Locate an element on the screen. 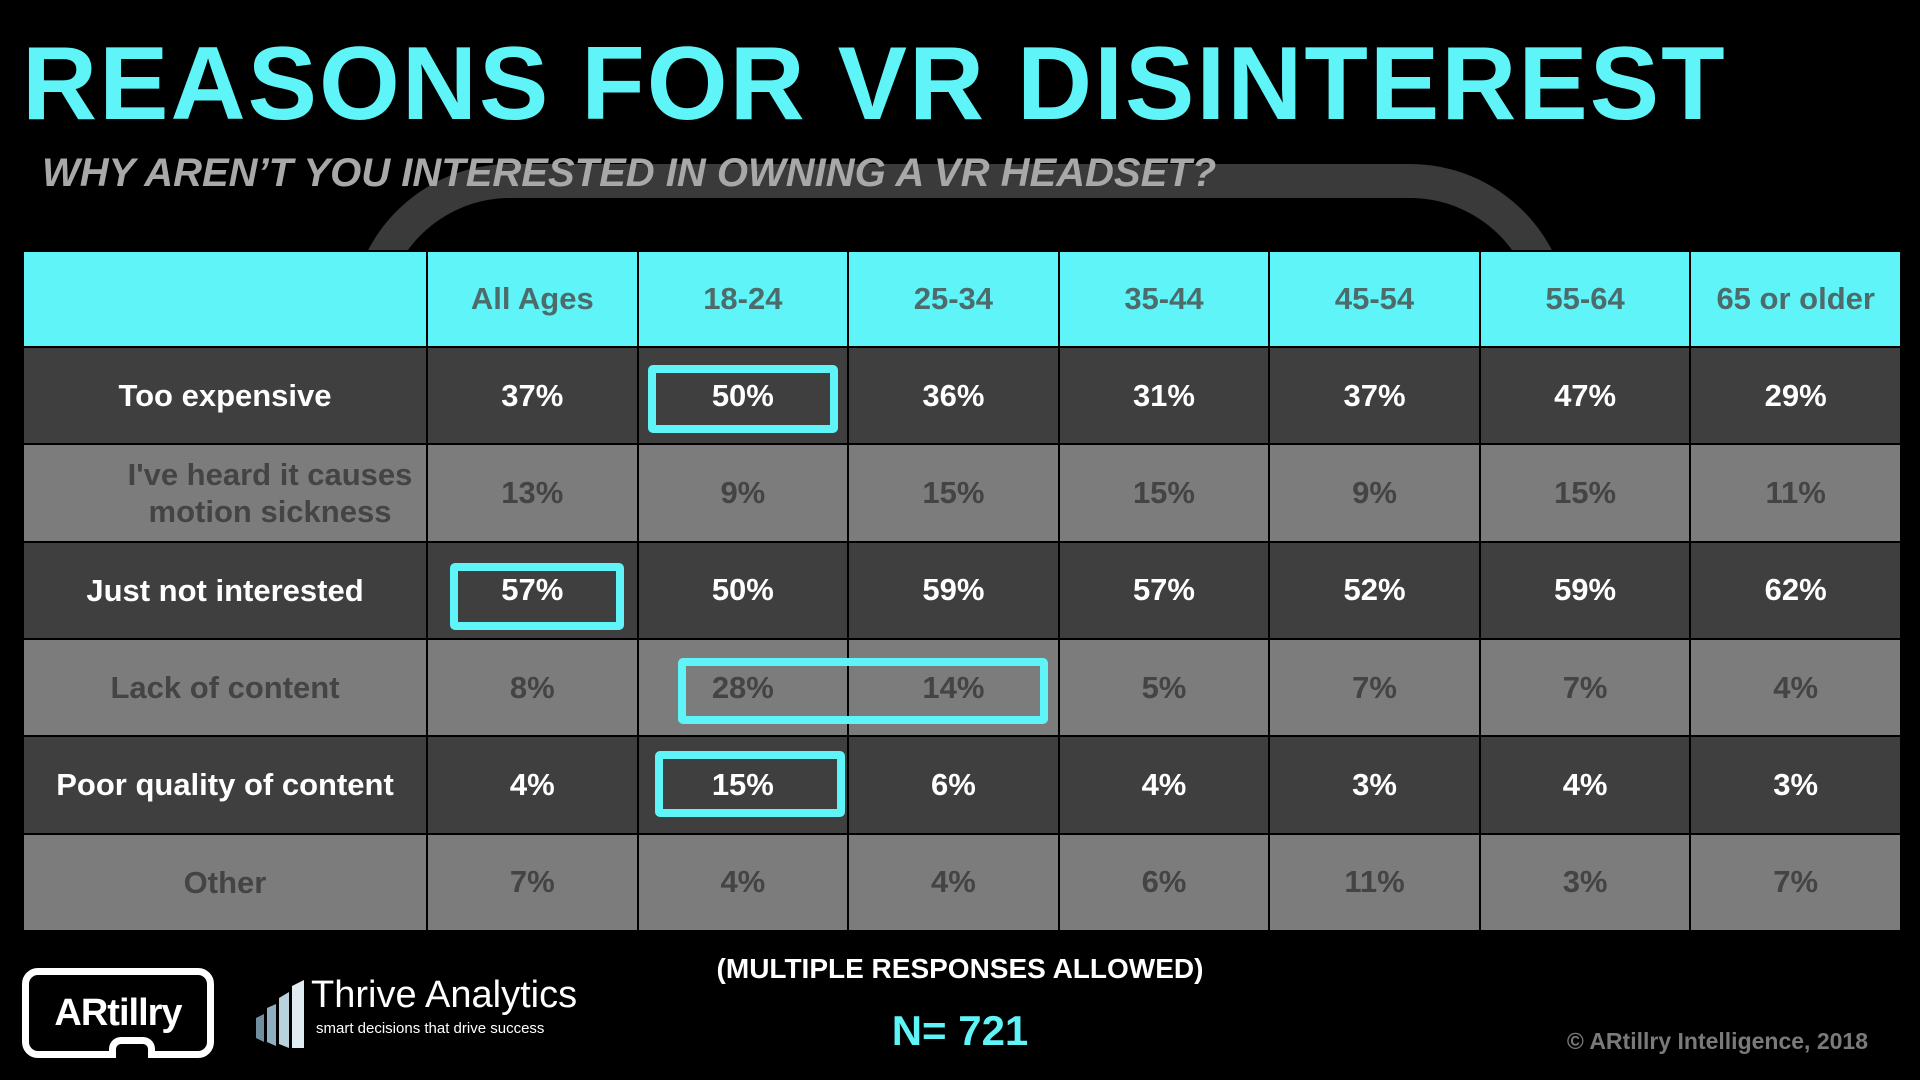  thrive-analytics-logo-icon is located at coordinates (280, 1014).